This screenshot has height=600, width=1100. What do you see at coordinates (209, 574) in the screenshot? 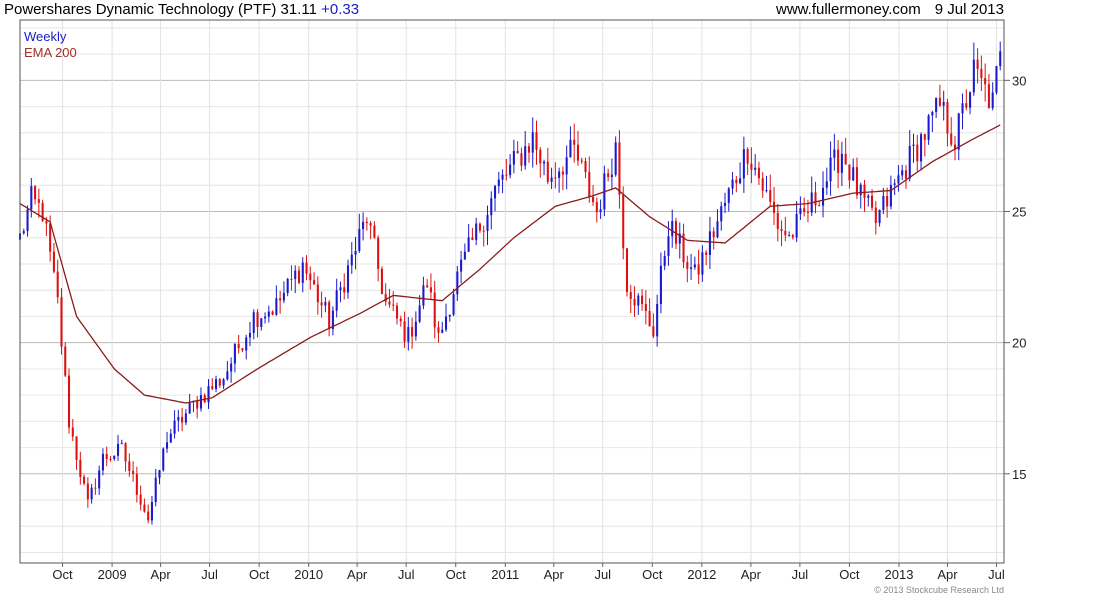
I see `x-tick-label: Jul` at bounding box center [209, 574].